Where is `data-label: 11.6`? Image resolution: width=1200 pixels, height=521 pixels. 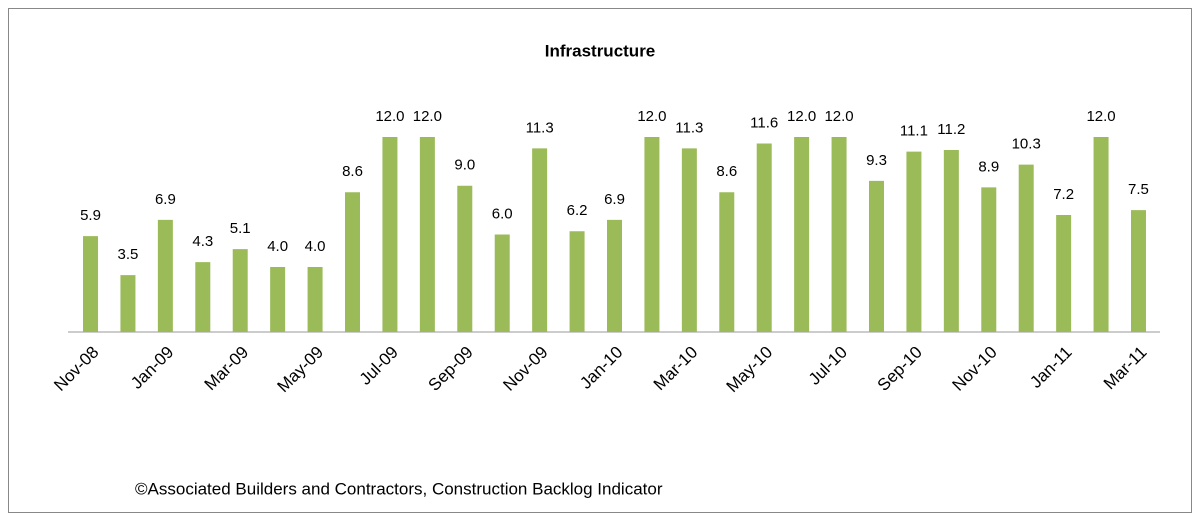 data-label: 11.6 is located at coordinates (764, 122).